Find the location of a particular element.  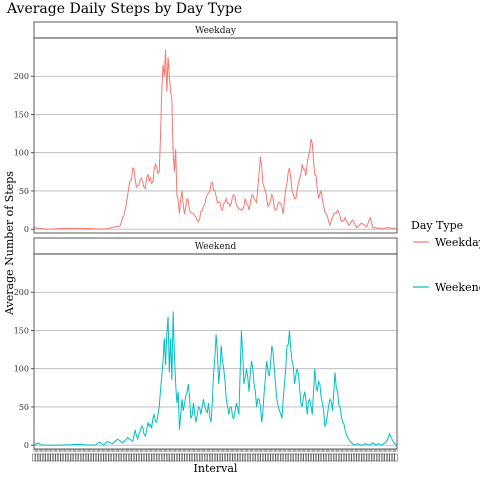

y-tick-label: 150 is located at coordinates (21, 114).